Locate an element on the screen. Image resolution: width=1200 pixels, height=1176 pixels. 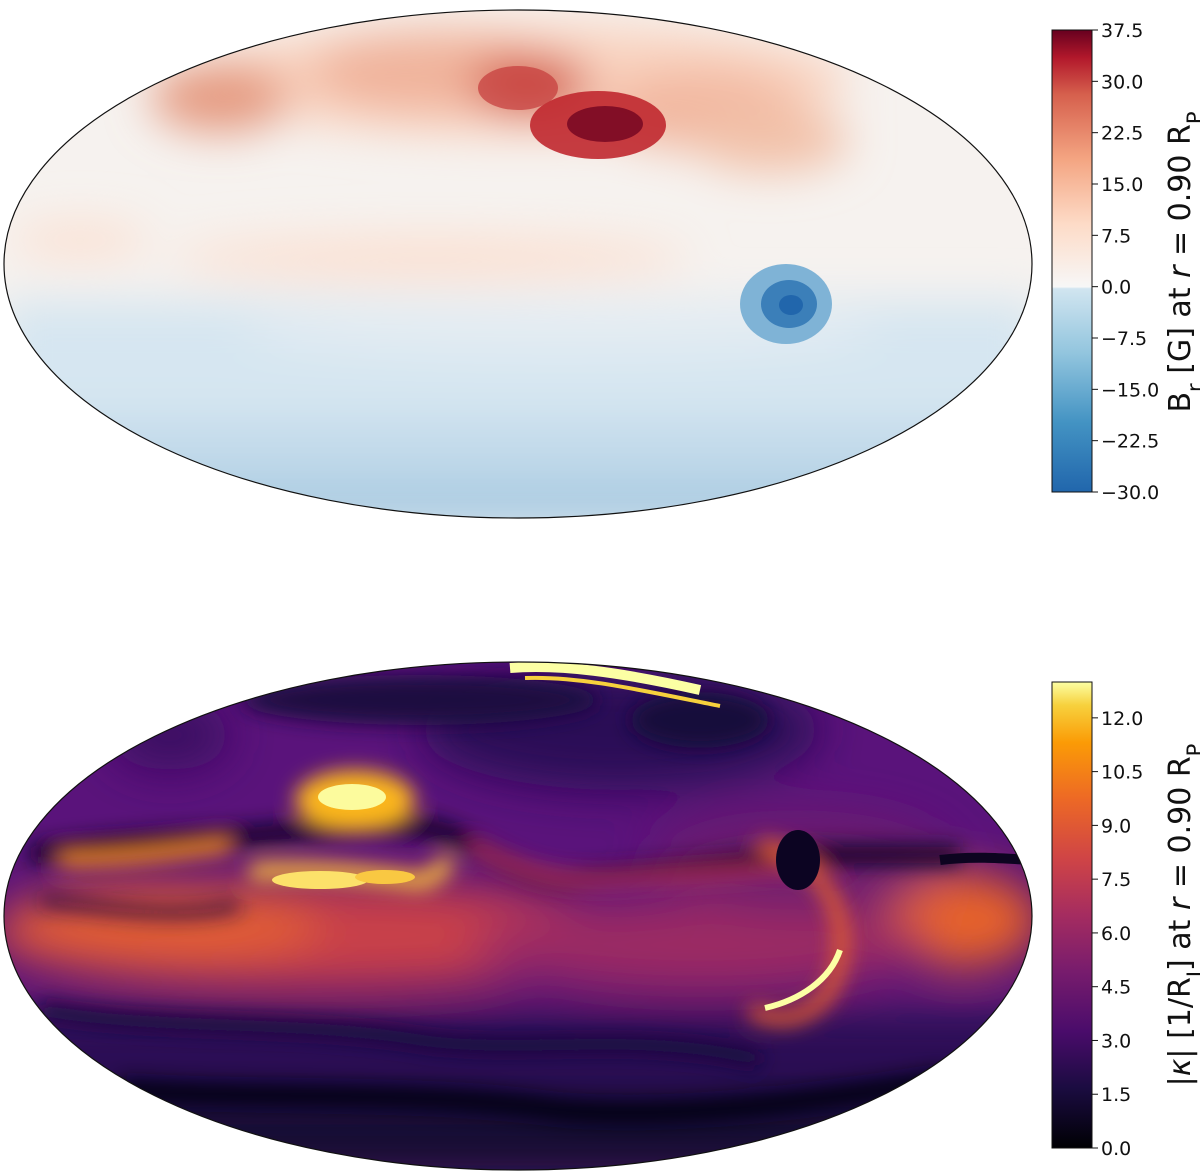
br-tick-label: 7.5 is located at coordinates (1116, 236).